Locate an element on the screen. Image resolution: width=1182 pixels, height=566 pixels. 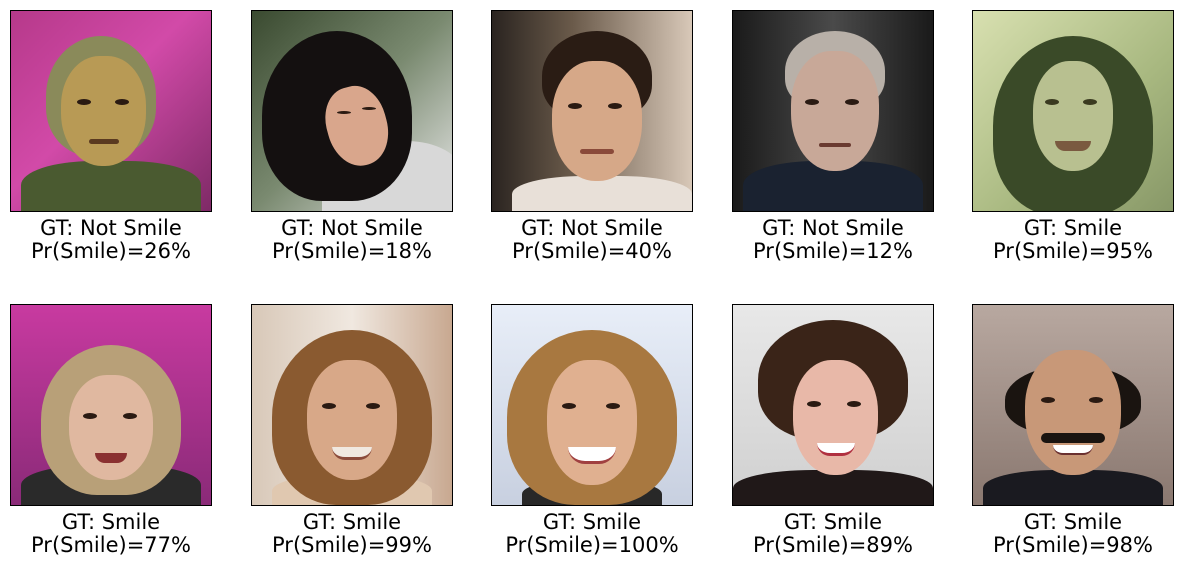
smile-probability: Pr(Smile)=40% is located at coordinates (592, 251).